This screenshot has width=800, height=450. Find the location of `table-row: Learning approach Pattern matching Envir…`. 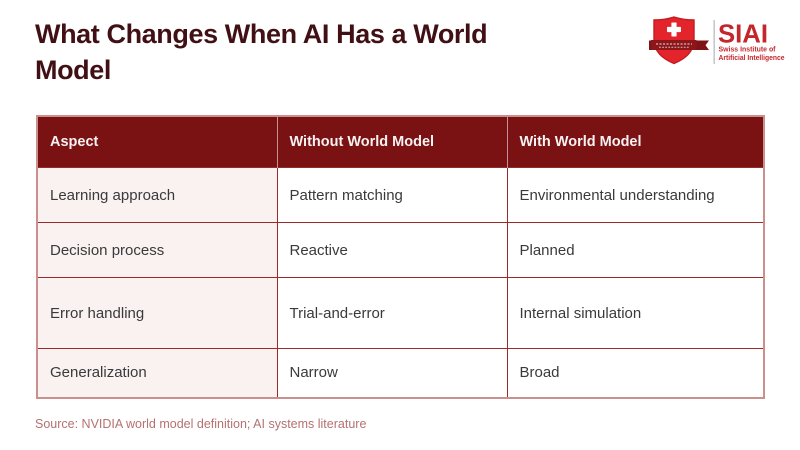

table-row: Learning approach Pattern matching Envir… is located at coordinates (400, 195).